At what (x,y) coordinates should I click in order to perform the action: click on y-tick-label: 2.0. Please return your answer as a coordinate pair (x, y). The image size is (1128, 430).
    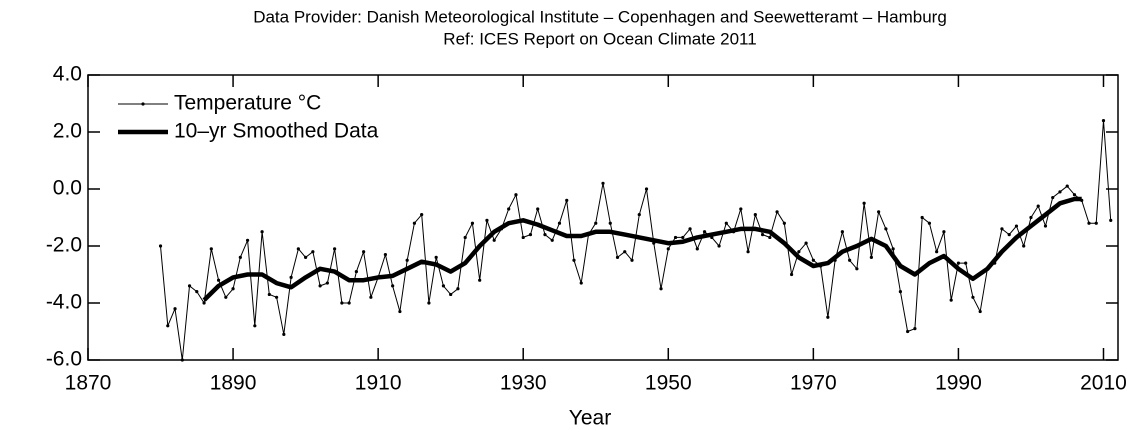
    Looking at the image, I should click on (67, 131).